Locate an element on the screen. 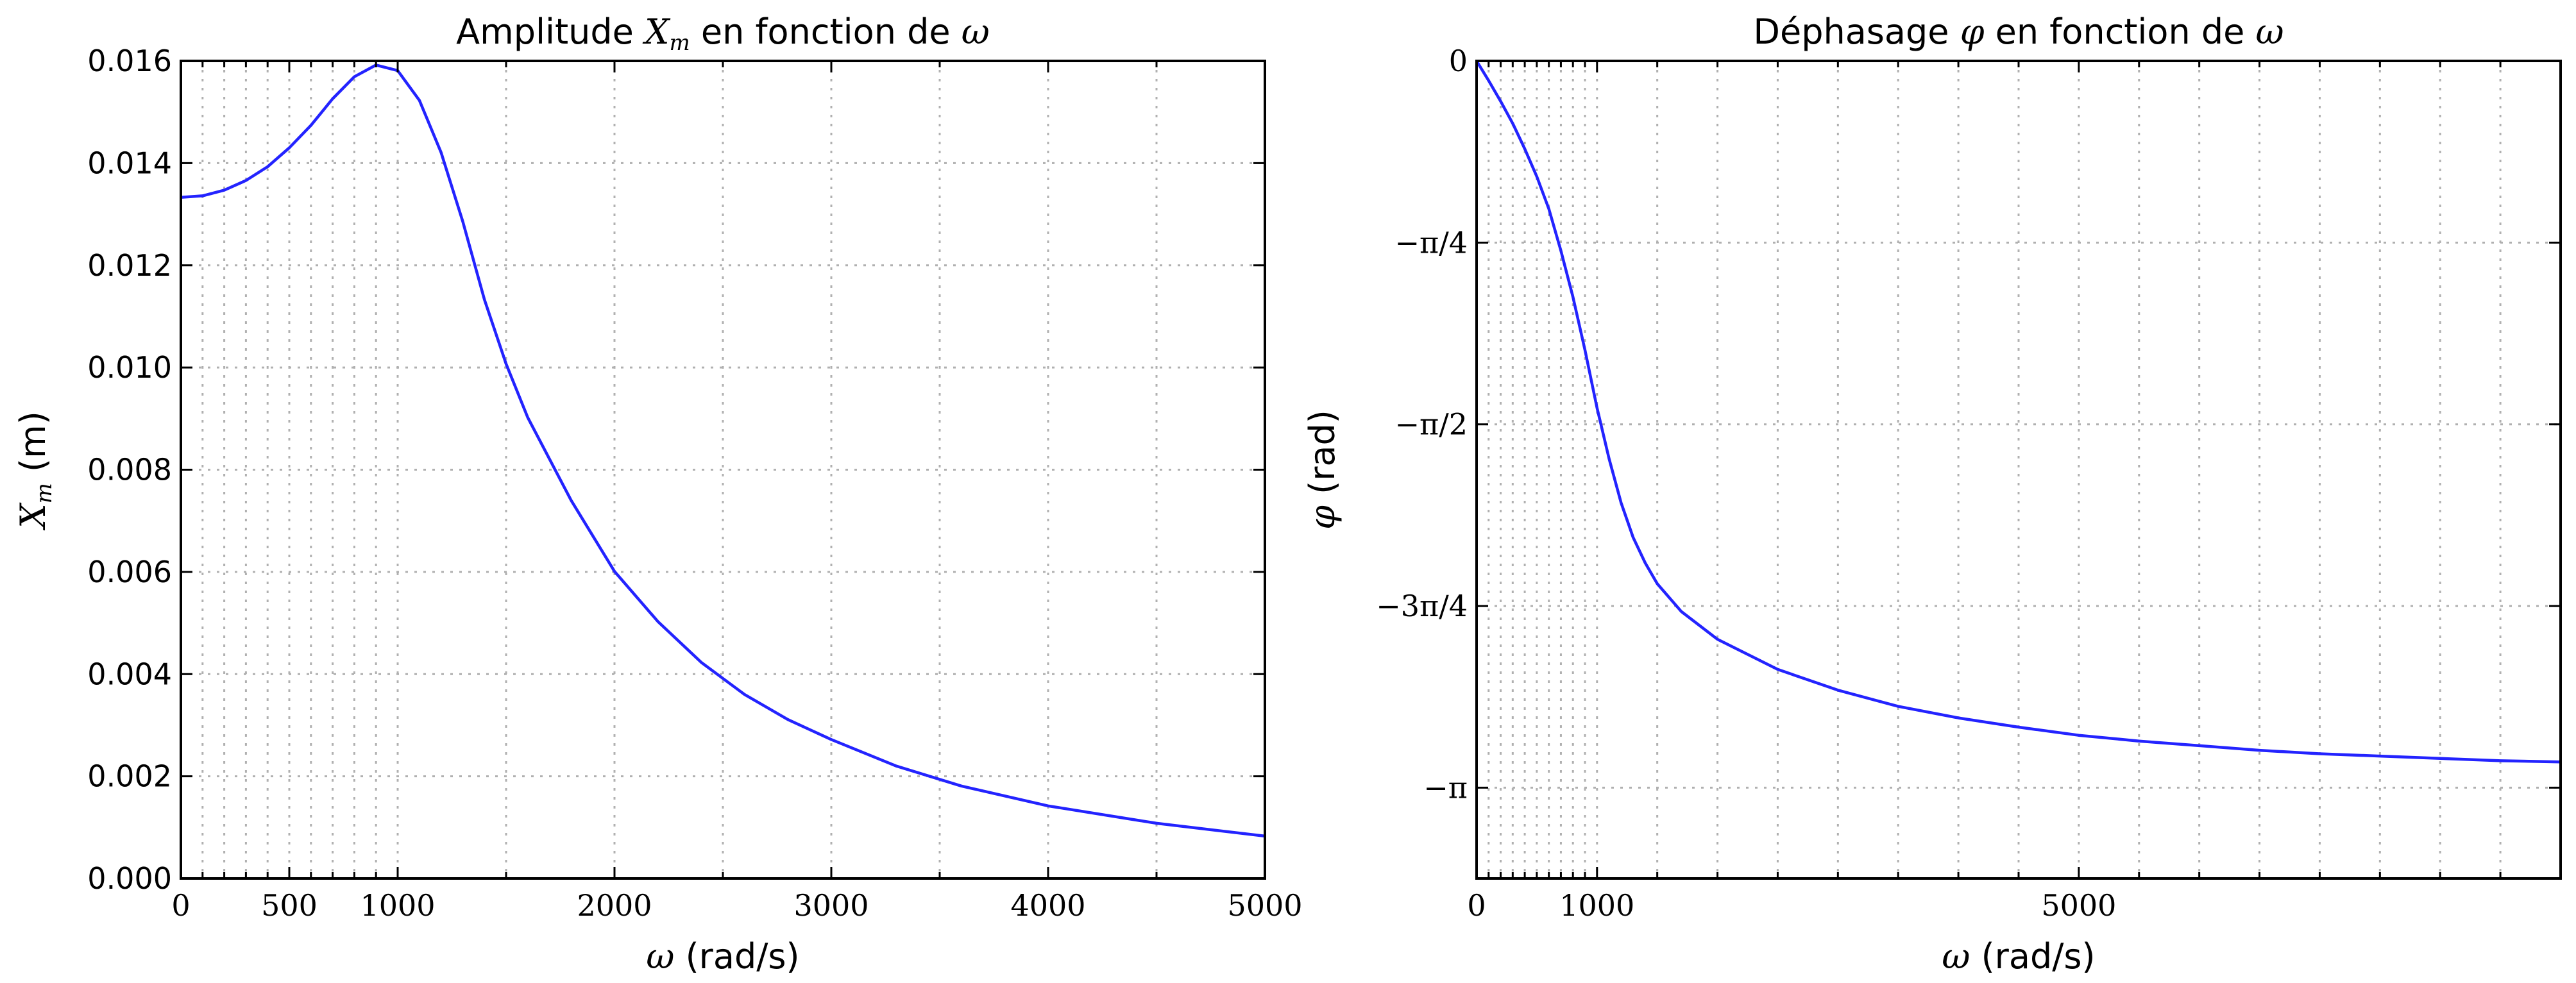  y-tick-label: 0.012 is located at coordinates (129, 265).